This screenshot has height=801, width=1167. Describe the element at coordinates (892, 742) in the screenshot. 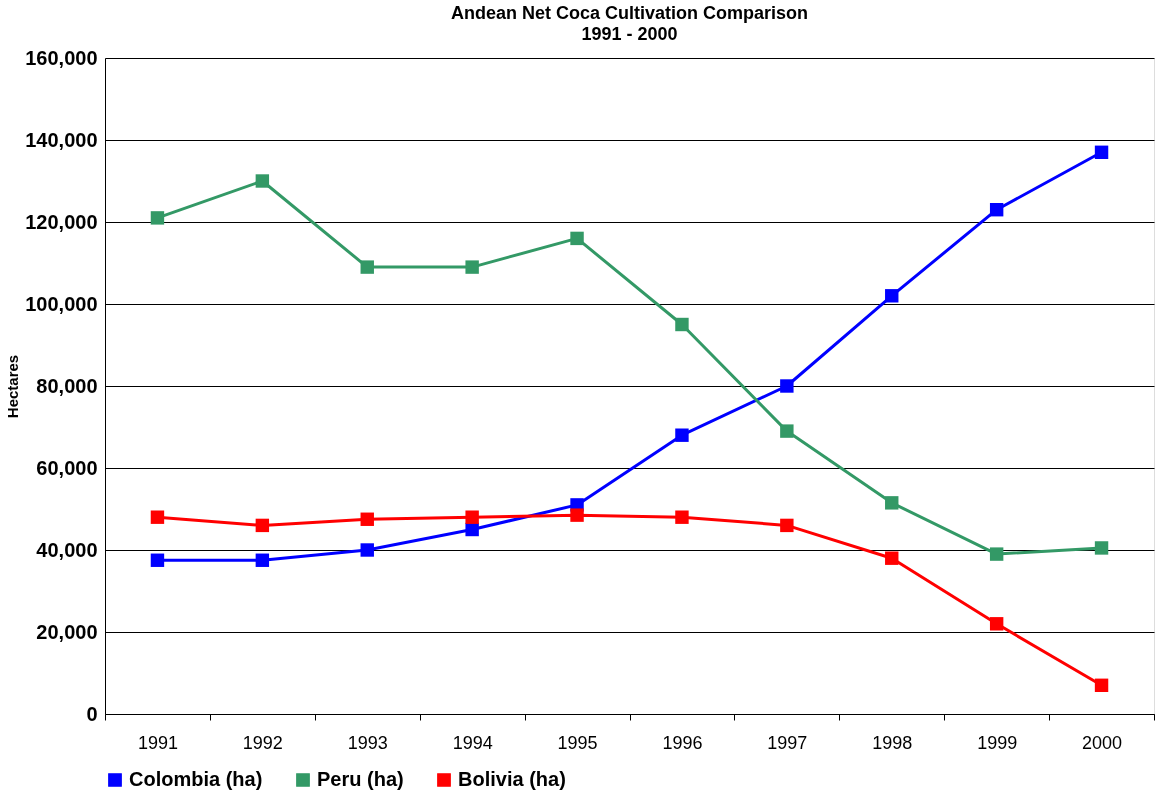

I see `x-tick-label: 1998` at that location.